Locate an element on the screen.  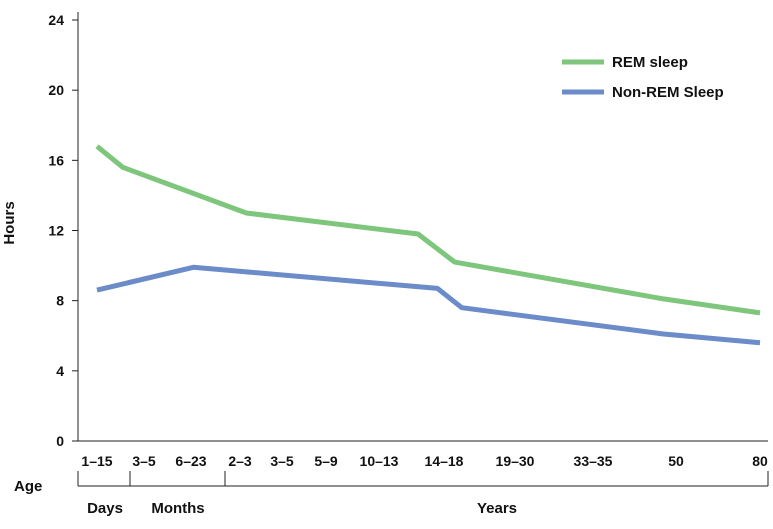
x-tick-label: 2–3 is located at coordinates (240, 461).